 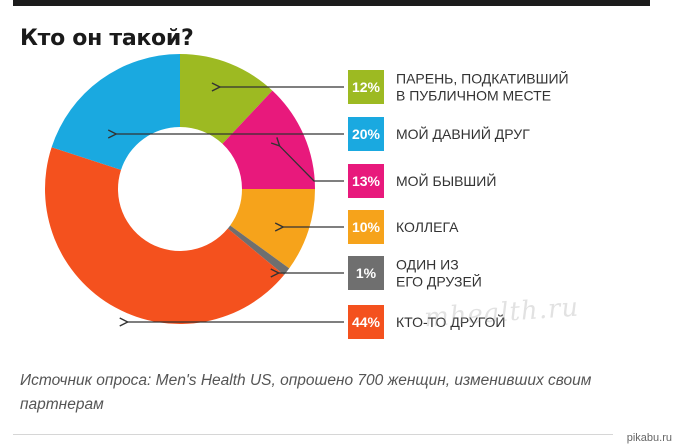 I want to click on legend-percent: 44%, so click(x=366, y=322).